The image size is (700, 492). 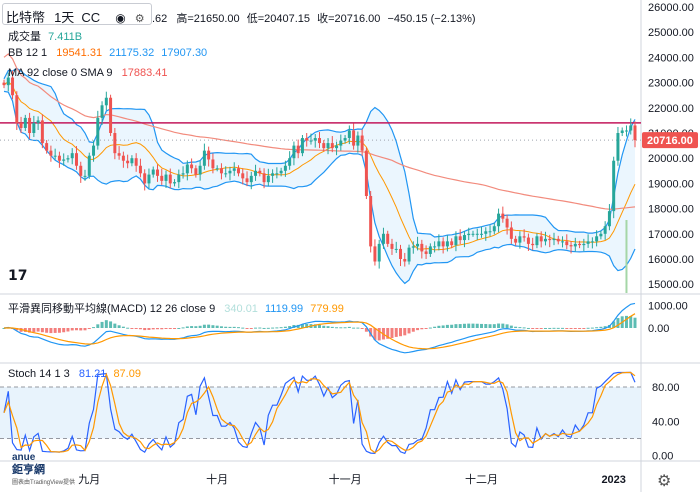 What do you see at coordinates (671, 235) in the screenshot?
I see `price-tick-label: 17000.00` at bounding box center [671, 235].